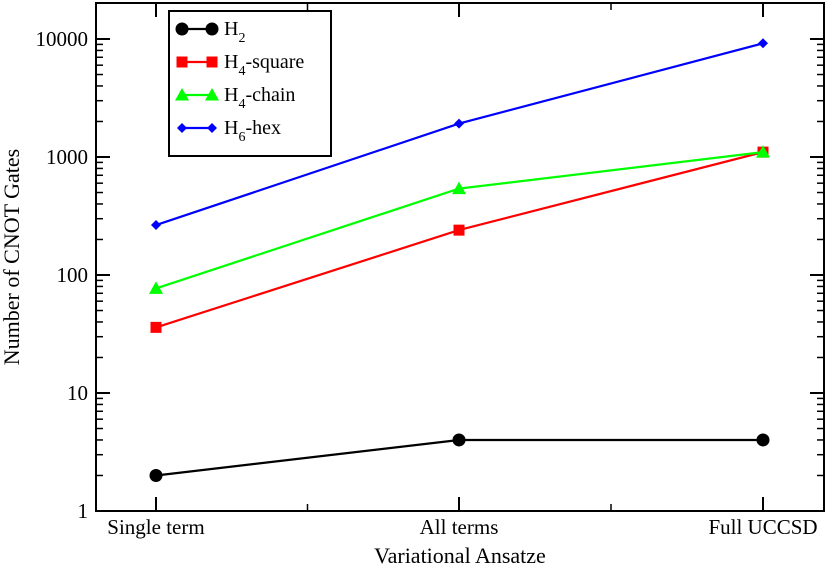 Image resolution: width=830 pixels, height=570 pixels. I want to click on legend-entry: H4-chain, so click(235, 98).